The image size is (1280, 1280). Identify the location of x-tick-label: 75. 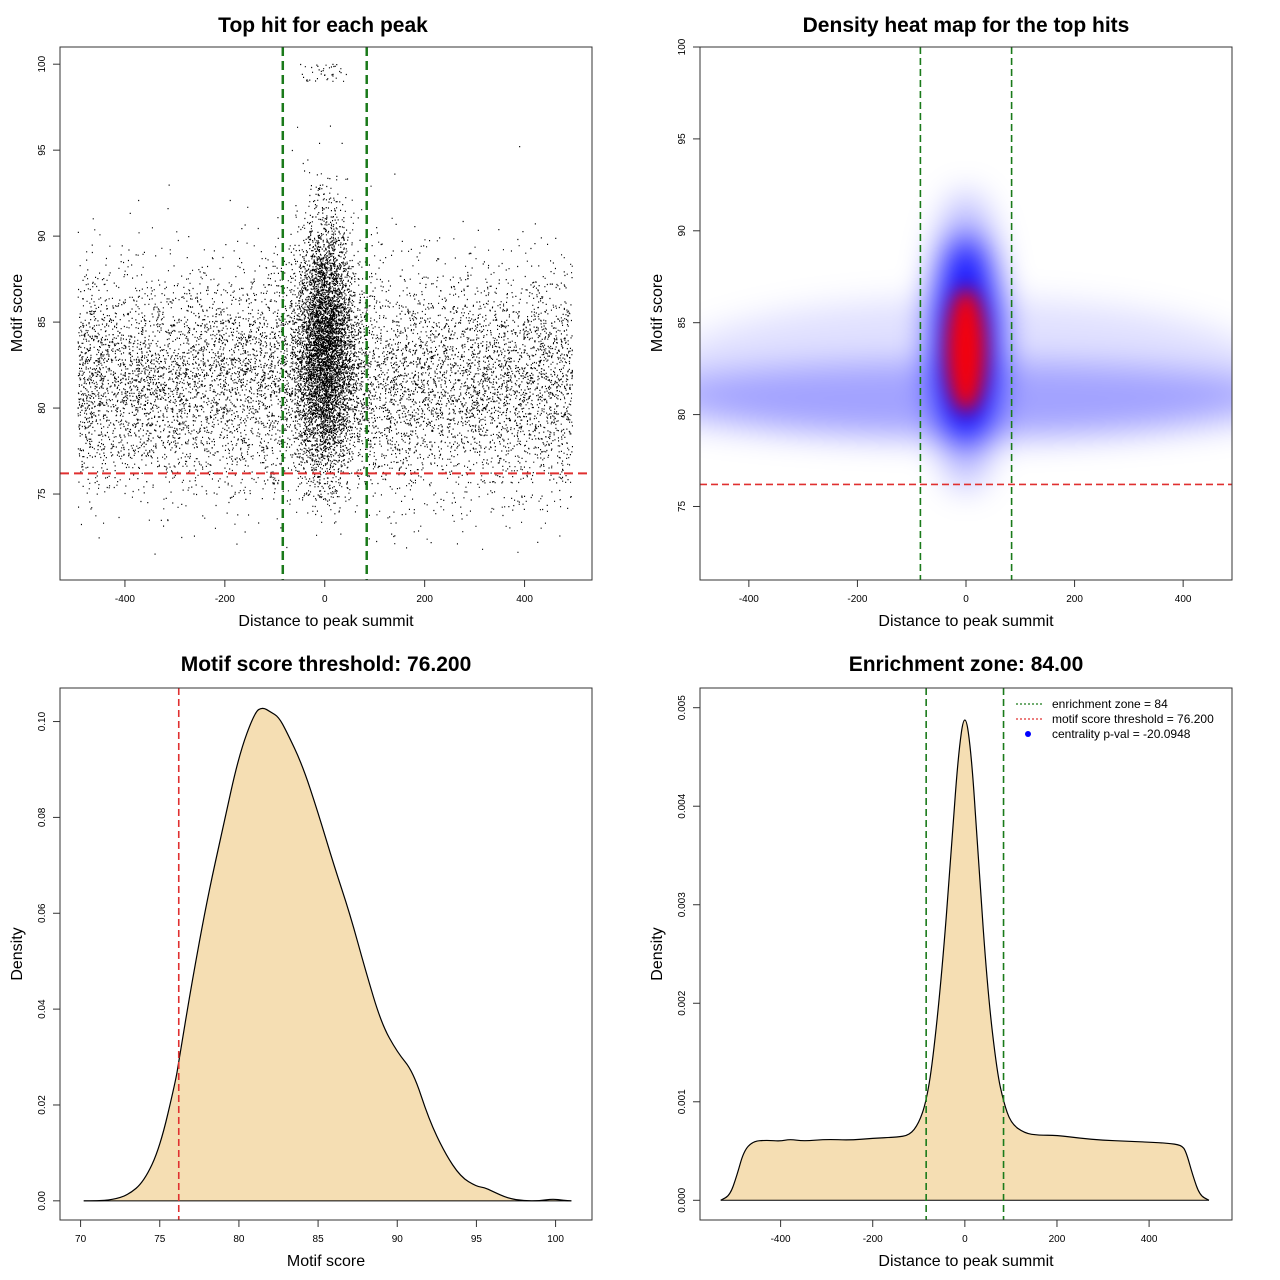
(160, 1239).